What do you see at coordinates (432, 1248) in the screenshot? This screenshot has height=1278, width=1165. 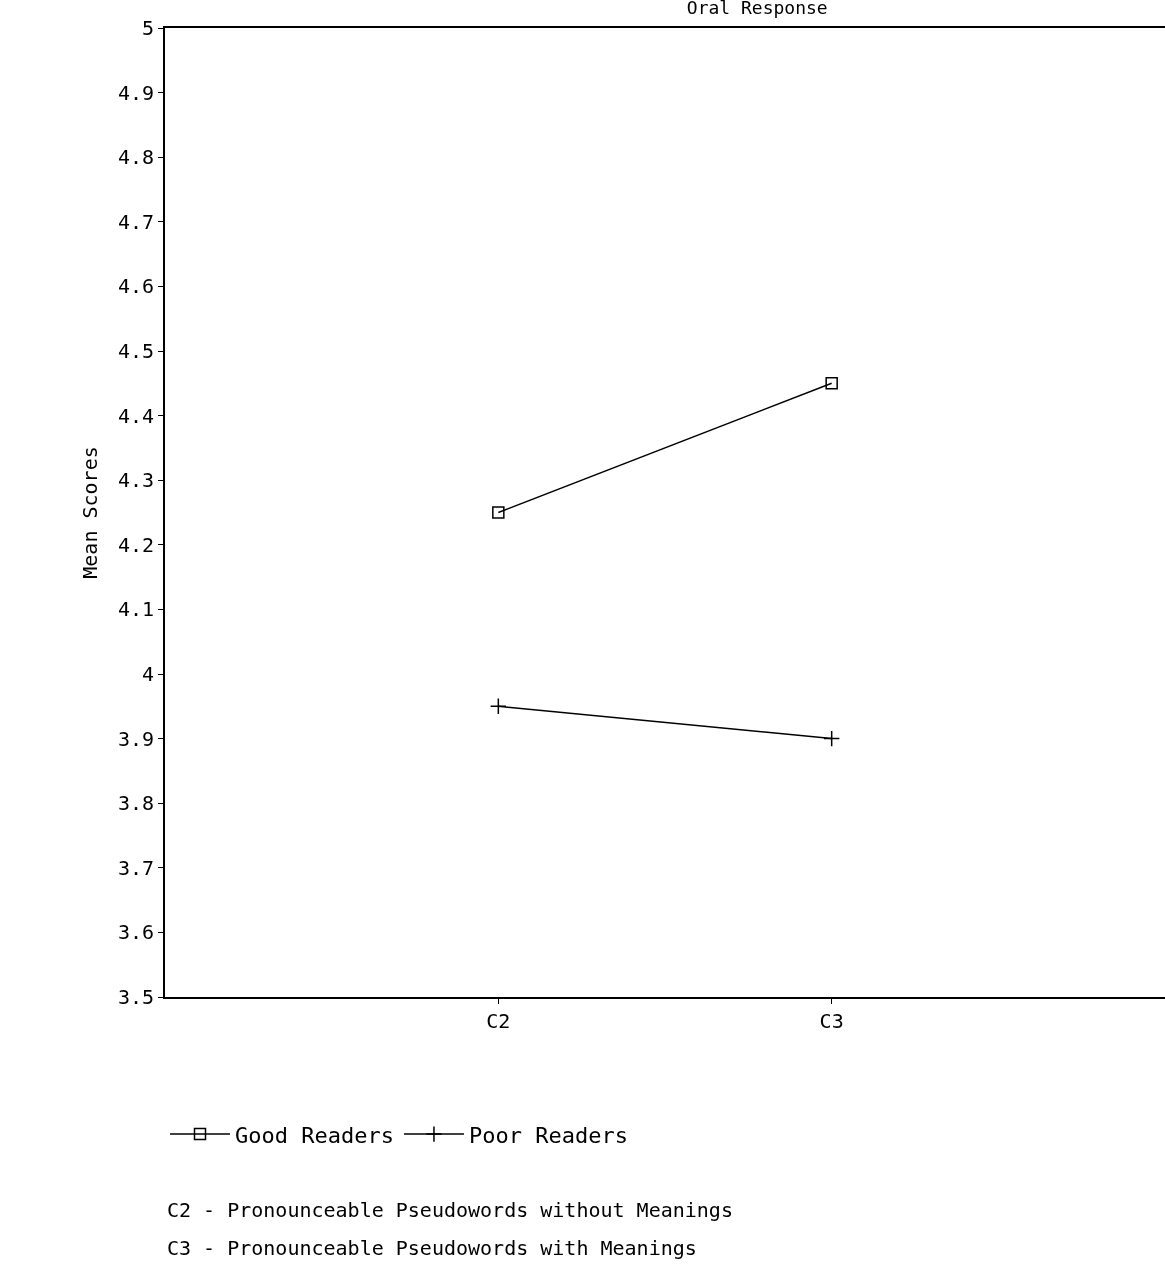 I see `text: C3 - Pronounceable Pseudowords with Meanings` at bounding box center [432, 1248].